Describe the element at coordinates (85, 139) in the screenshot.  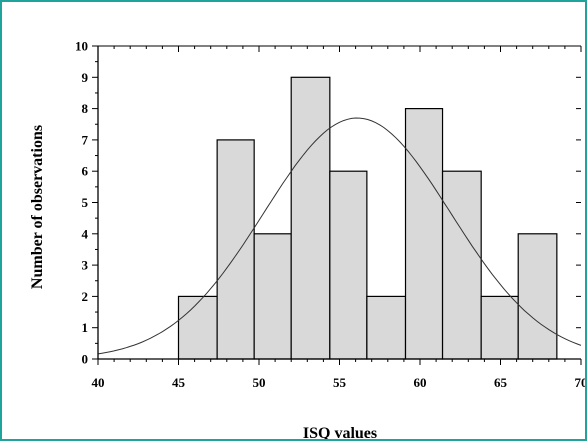
I see `y-tick-label: 7` at that location.